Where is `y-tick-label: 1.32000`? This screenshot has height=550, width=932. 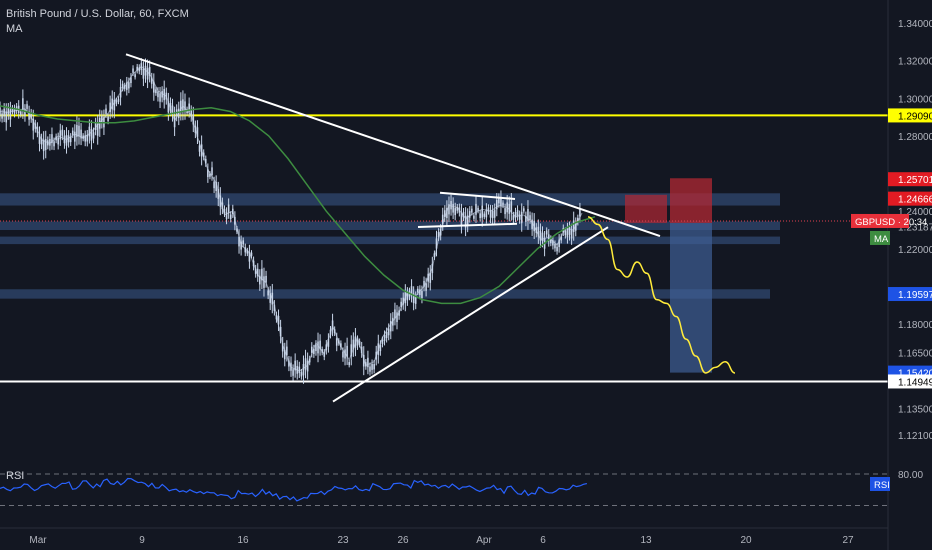
y-tick-label: 1.32000 is located at coordinates (915, 62).